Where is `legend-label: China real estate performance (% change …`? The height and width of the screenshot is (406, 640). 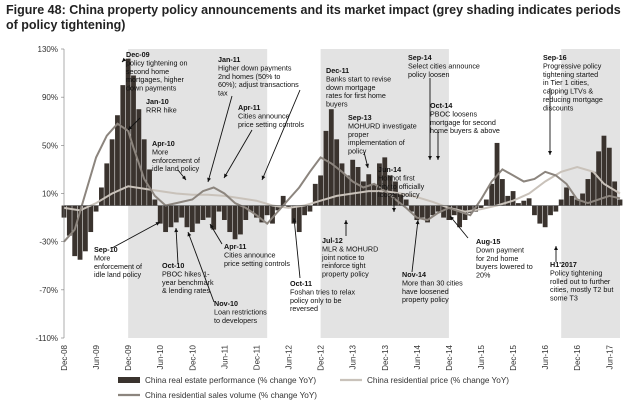 legend-label: China real estate performance (% change … is located at coordinates (230, 380).